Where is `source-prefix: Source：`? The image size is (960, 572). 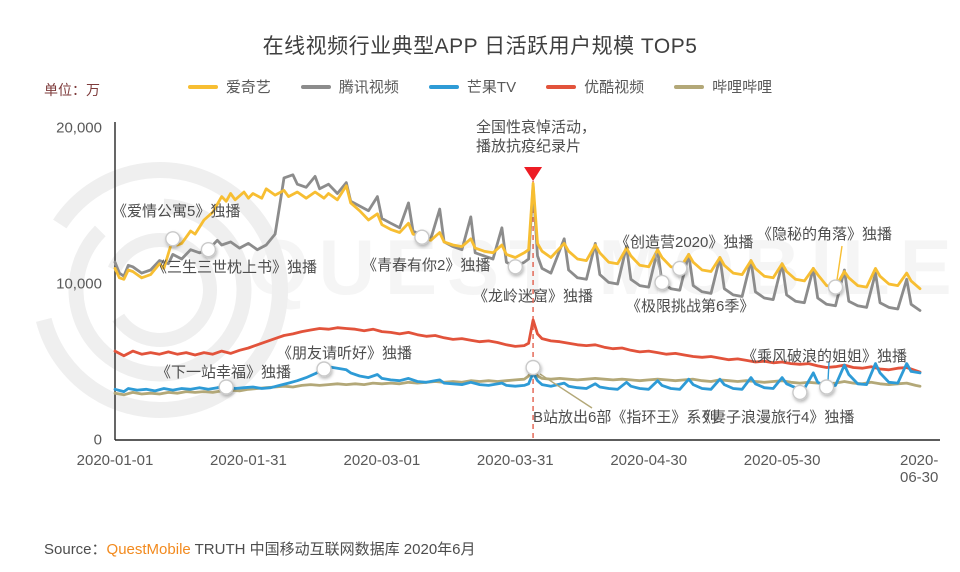
source-prefix: Source： is located at coordinates (75, 549).